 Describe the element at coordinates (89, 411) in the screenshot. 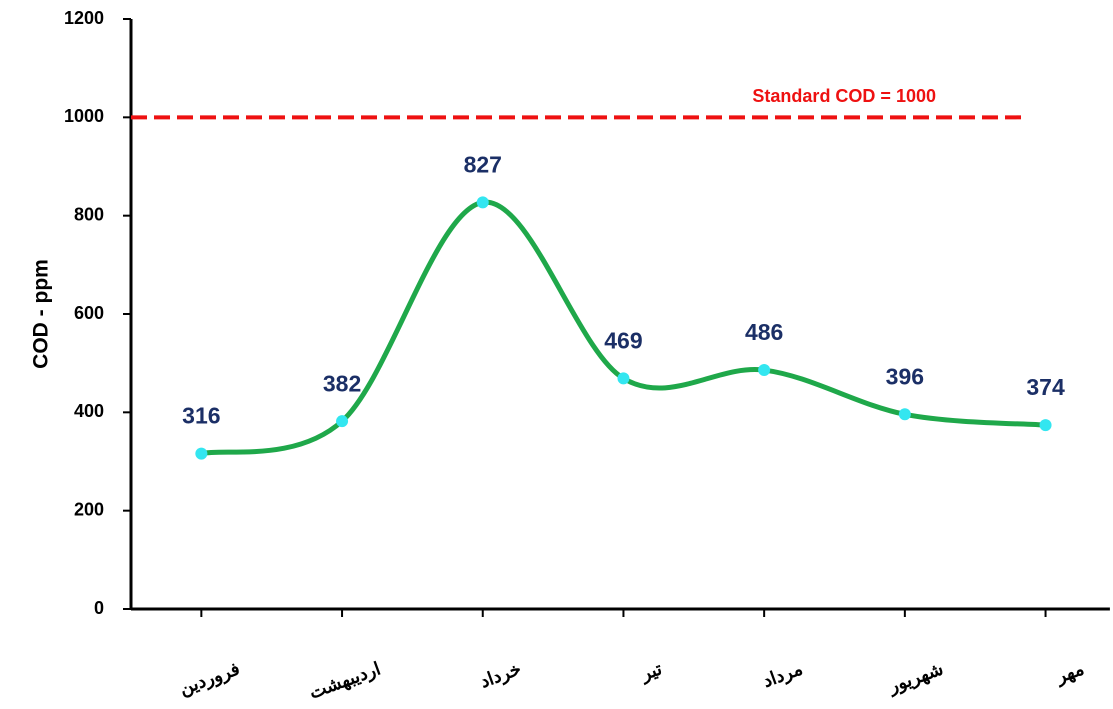

I see `y-tick-label: 400` at that location.